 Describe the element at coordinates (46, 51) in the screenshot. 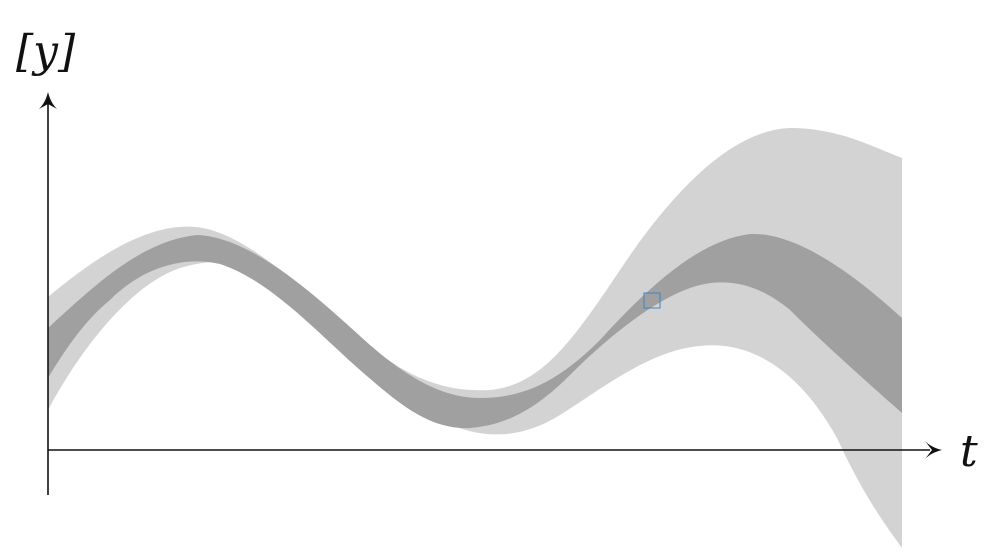

I see `y-axis-label: [y]` at that location.